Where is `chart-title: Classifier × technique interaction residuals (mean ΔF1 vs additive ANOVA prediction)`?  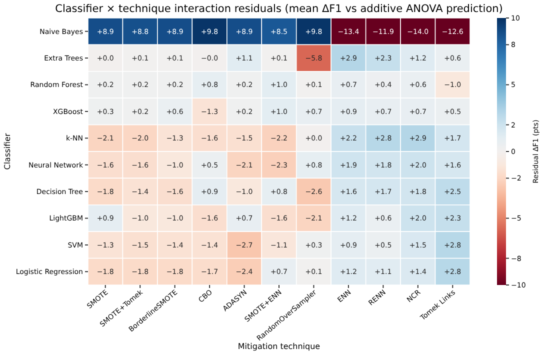
chart-title: Classifier × technique interaction residuals (mean ΔF1 vs additive ANOVA prediction) is located at coordinates (279, 9).